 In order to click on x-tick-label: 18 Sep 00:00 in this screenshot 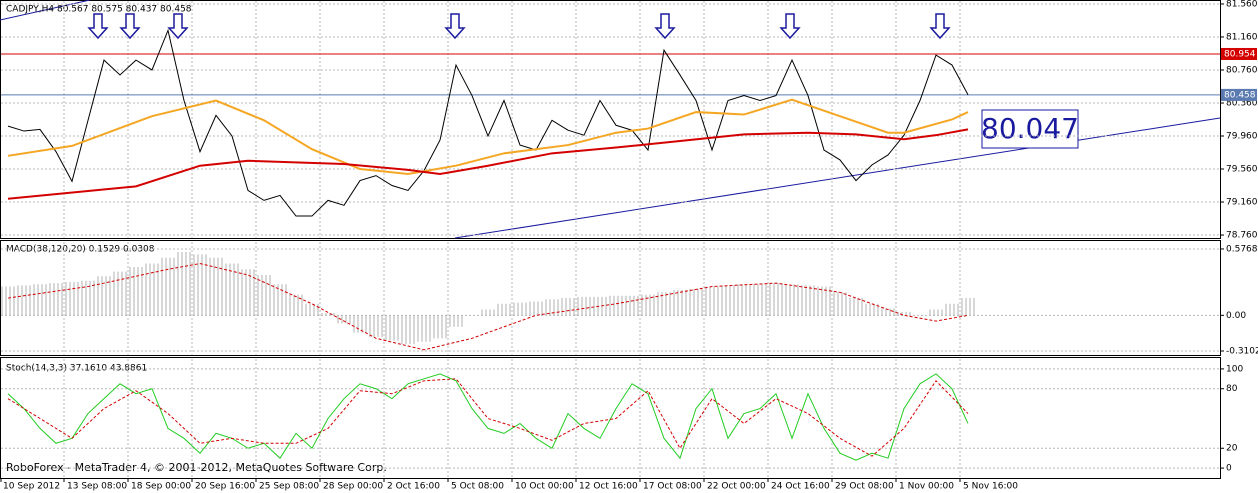, I will do `click(161, 487)`.